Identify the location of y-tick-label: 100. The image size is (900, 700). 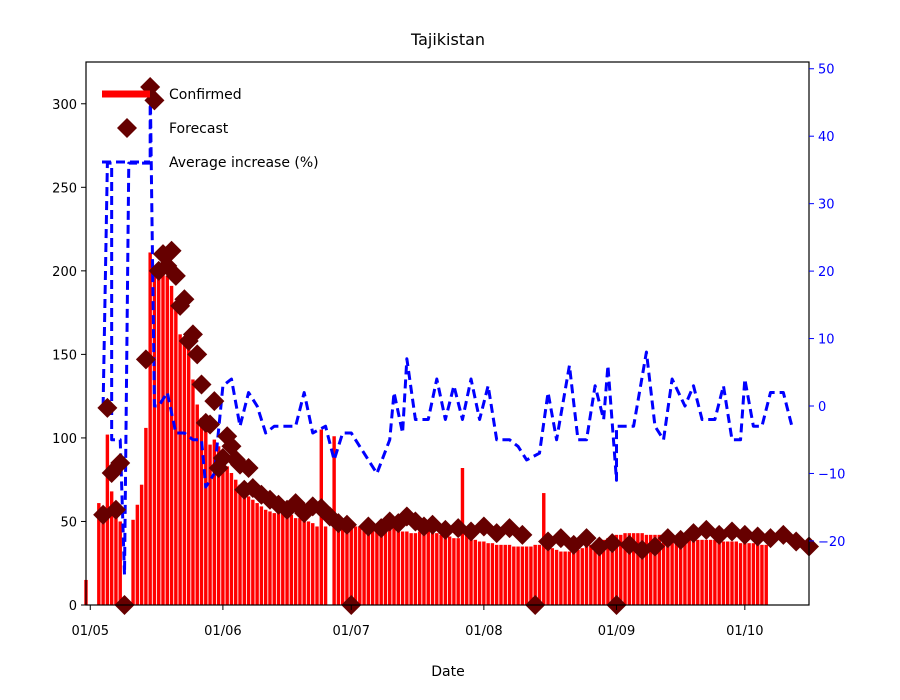
(64, 439).